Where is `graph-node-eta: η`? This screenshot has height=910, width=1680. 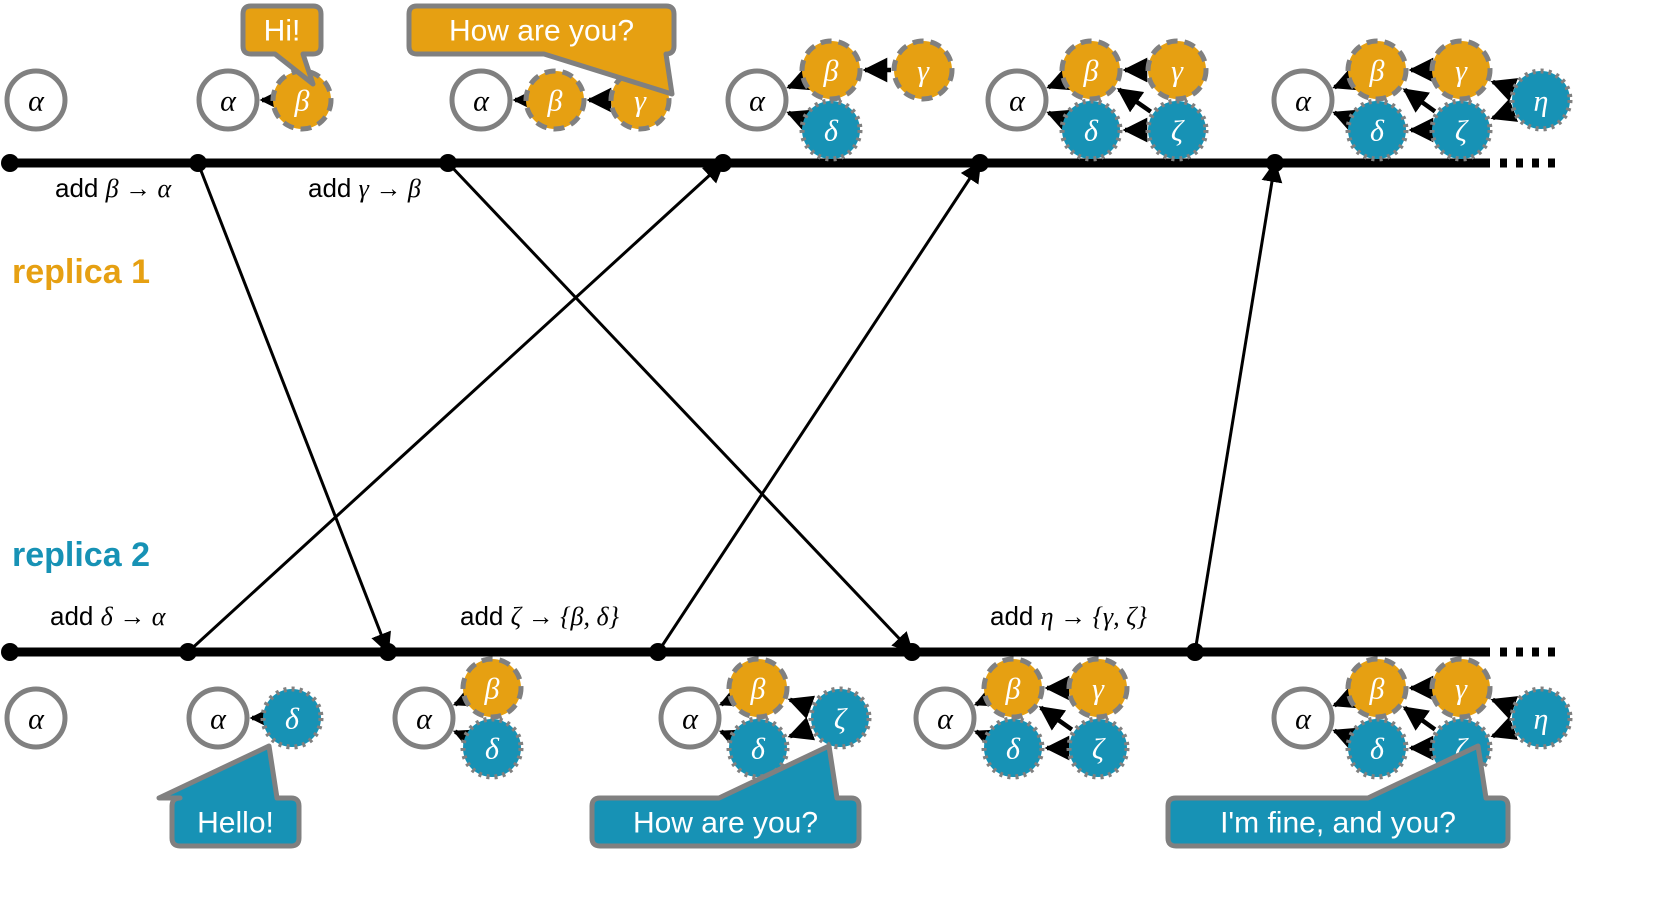
graph-node-eta: η is located at coordinates (1541, 718).